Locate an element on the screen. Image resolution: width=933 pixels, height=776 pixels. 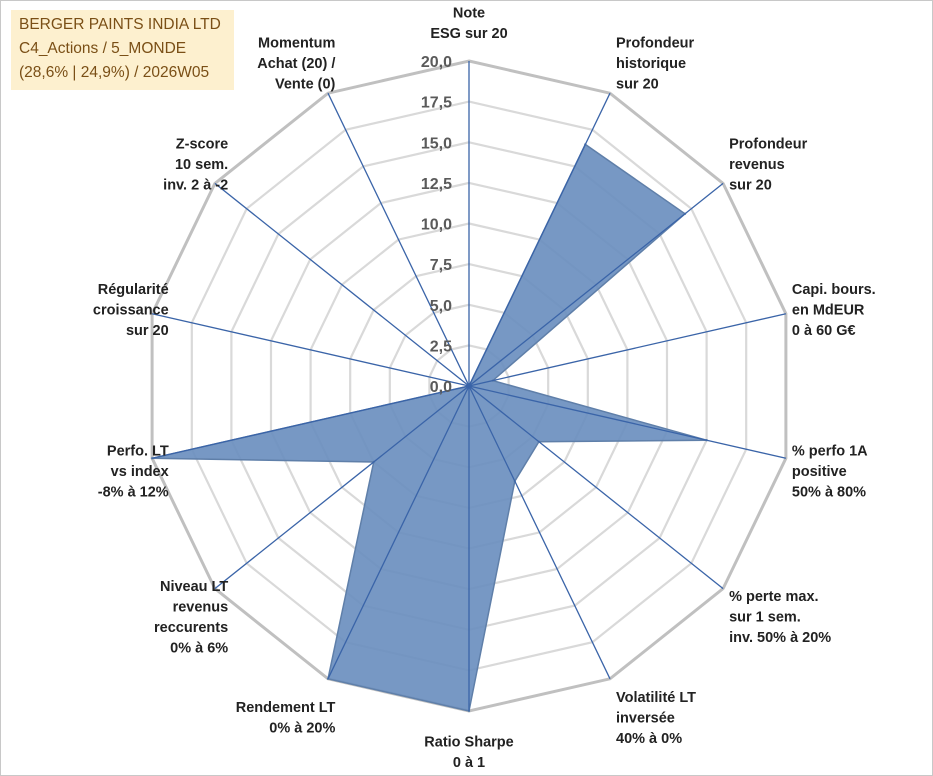
axis-label: Momentum Achat (20) / Vente (0) is located at coordinates (296, 64).